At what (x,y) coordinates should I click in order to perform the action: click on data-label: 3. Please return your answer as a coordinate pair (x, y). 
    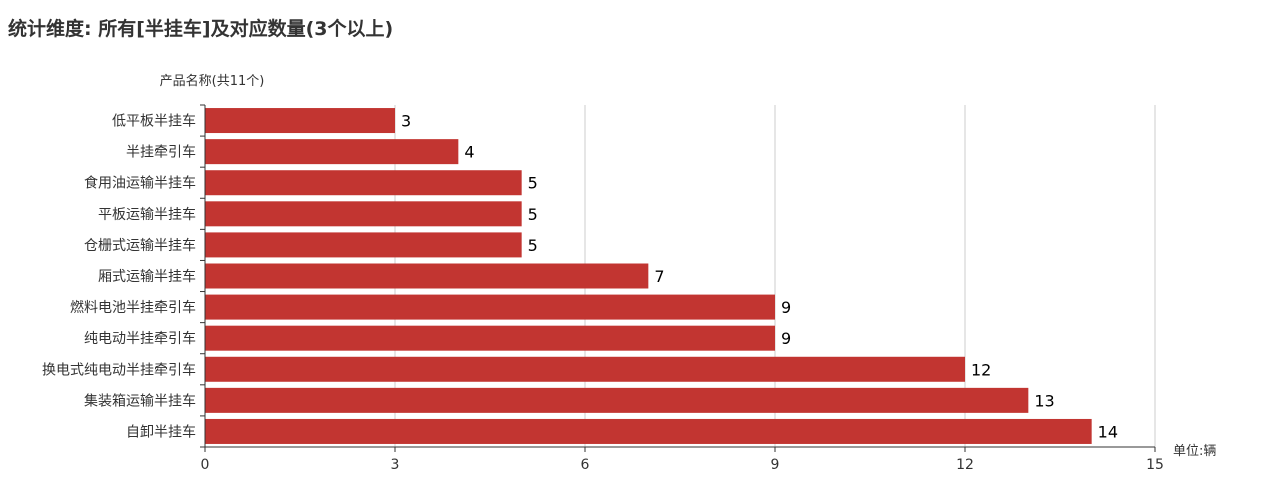
    Looking at the image, I should click on (406, 121).